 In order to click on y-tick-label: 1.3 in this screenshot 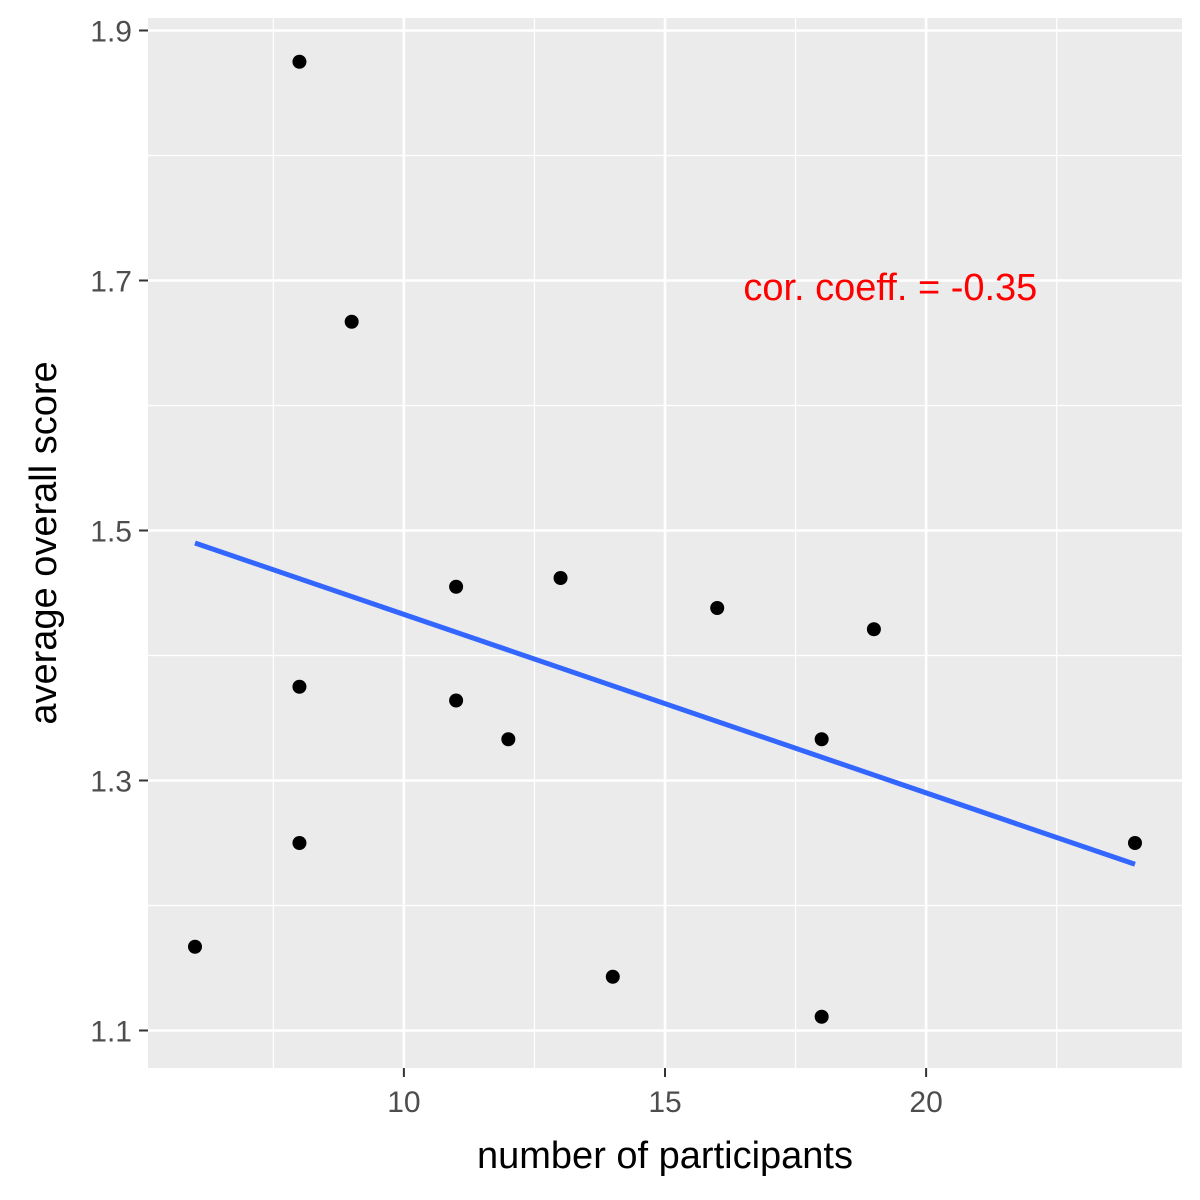, I will do `click(111, 782)`.